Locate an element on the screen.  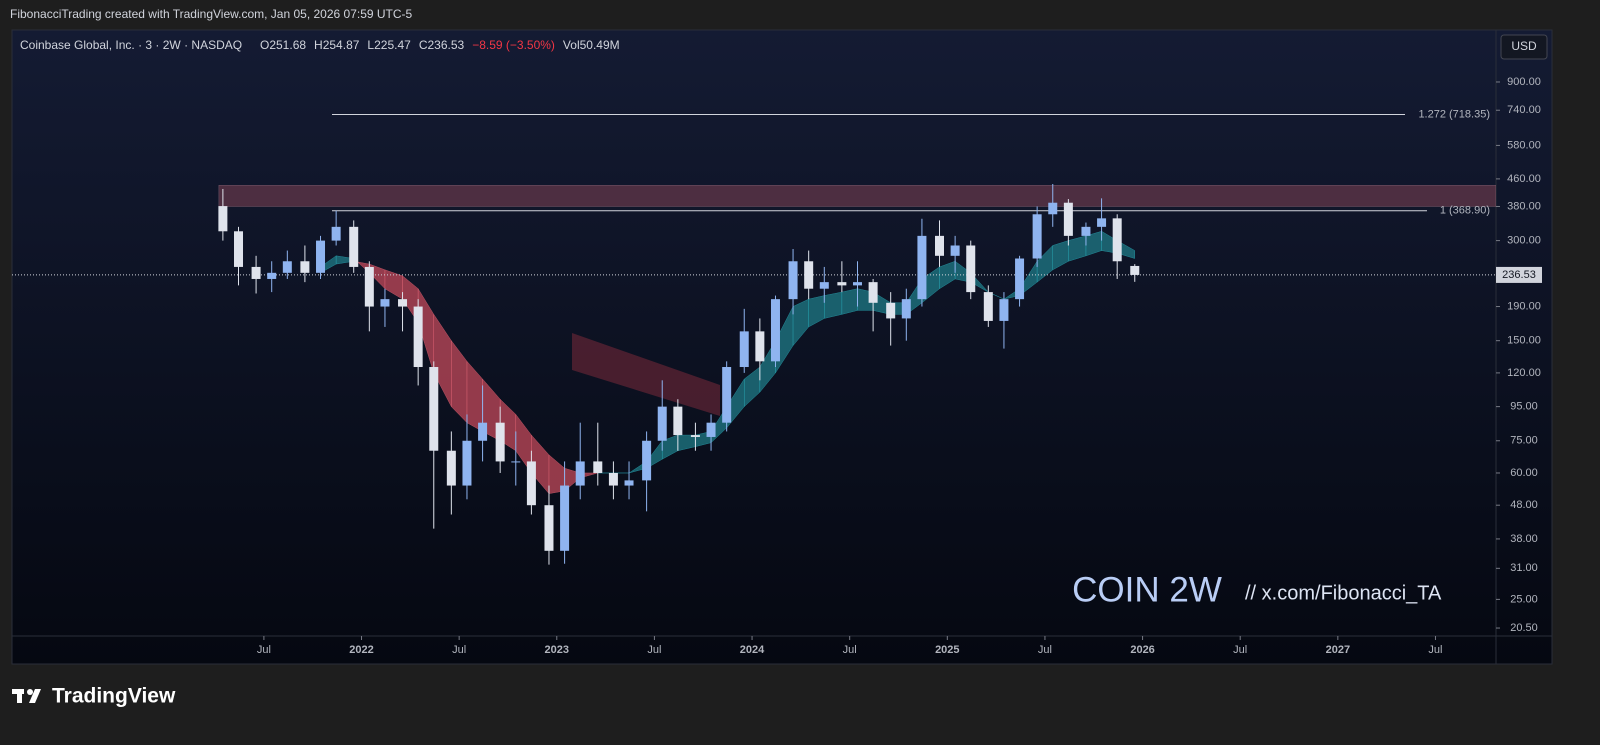
y-tick-label: 580.00 is located at coordinates (1524, 145).